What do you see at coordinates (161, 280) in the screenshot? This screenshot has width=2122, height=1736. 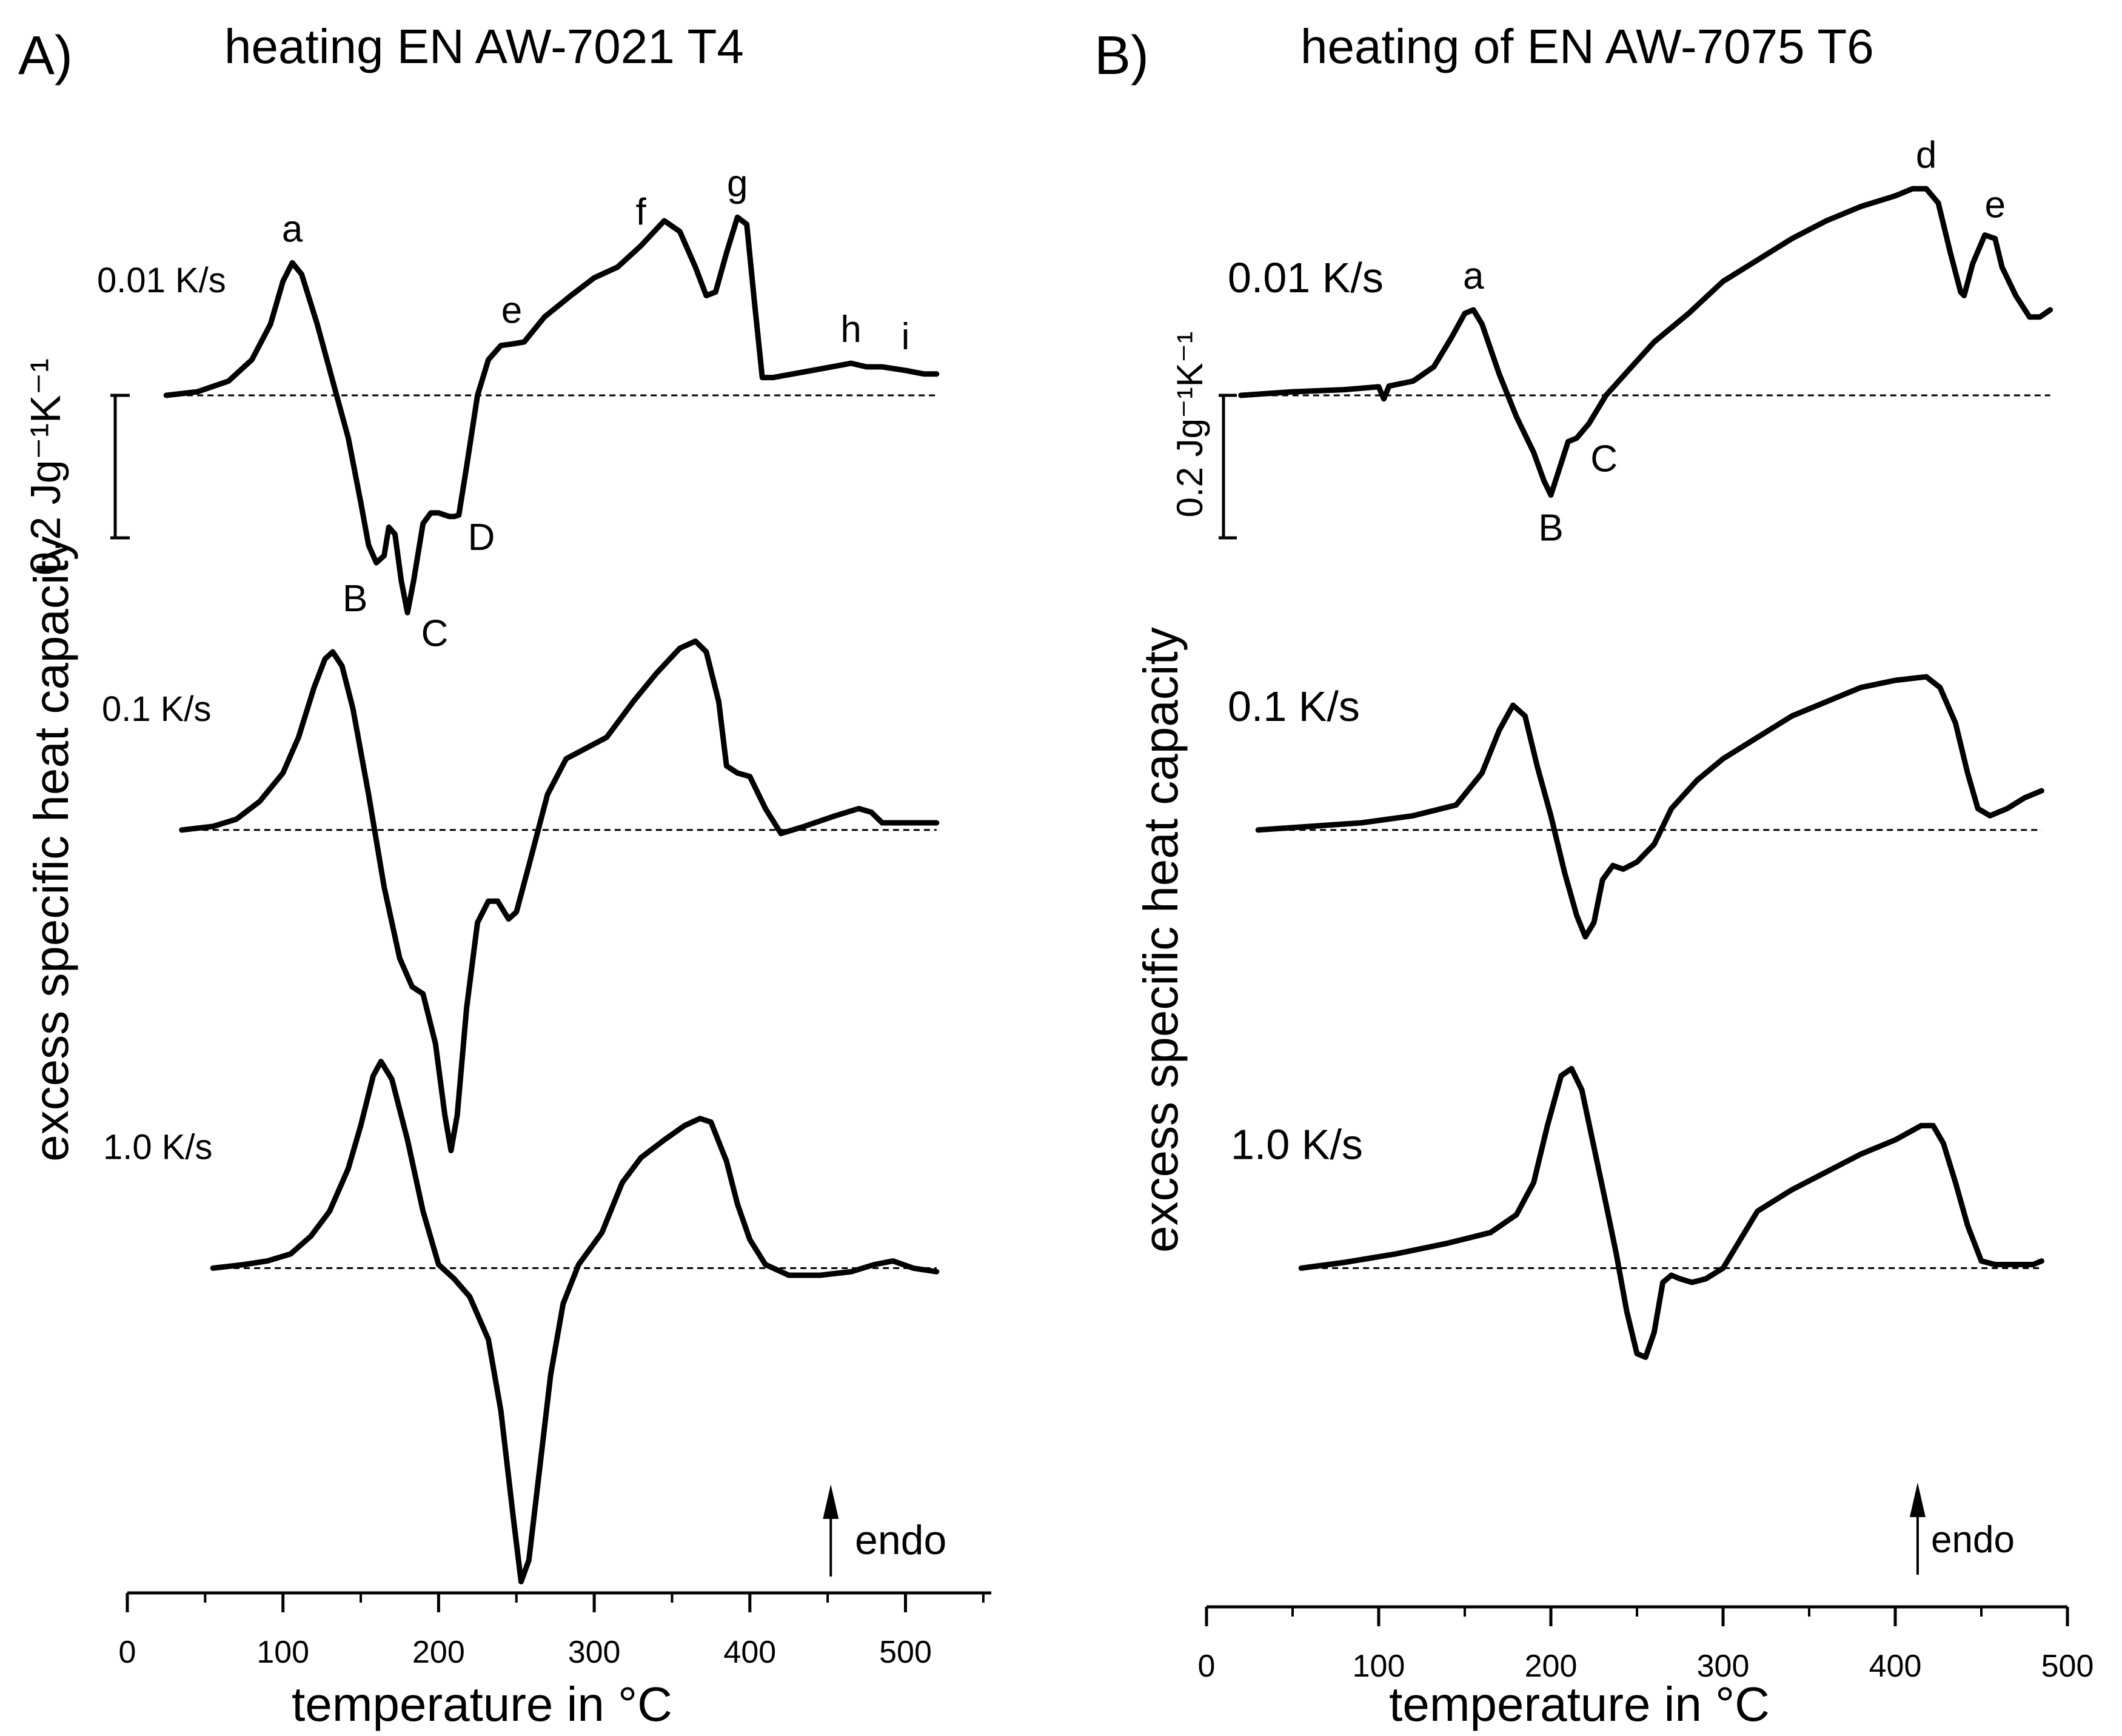 I see `panel-a-series-label-0: 0.01 K/s` at bounding box center [161, 280].